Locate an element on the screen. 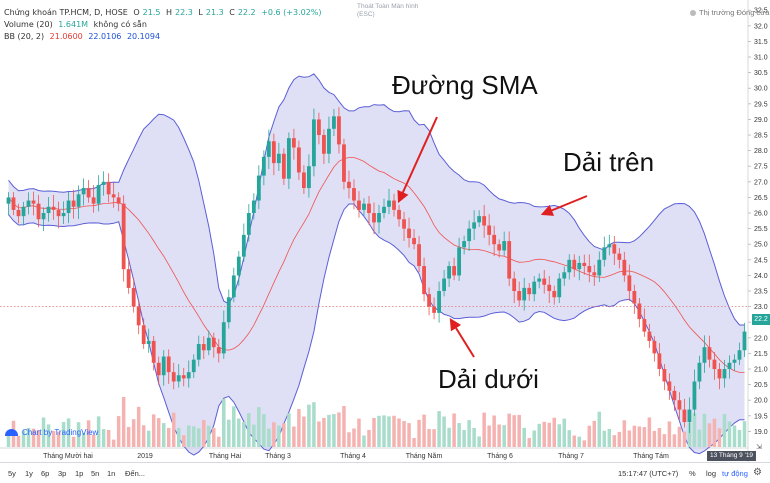 The height and width of the screenshot is (483, 770). y-tick-label: 31.0 is located at coordinates (761, 58).